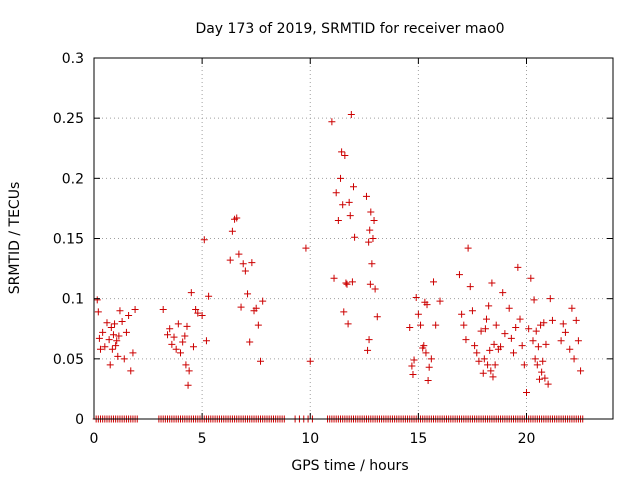 This screenshot has height=480, width=640. What do you see at coordinates (94, 439) in the screenshot?
I see `x-tick-label: 0` at bounding box center [94, 439].